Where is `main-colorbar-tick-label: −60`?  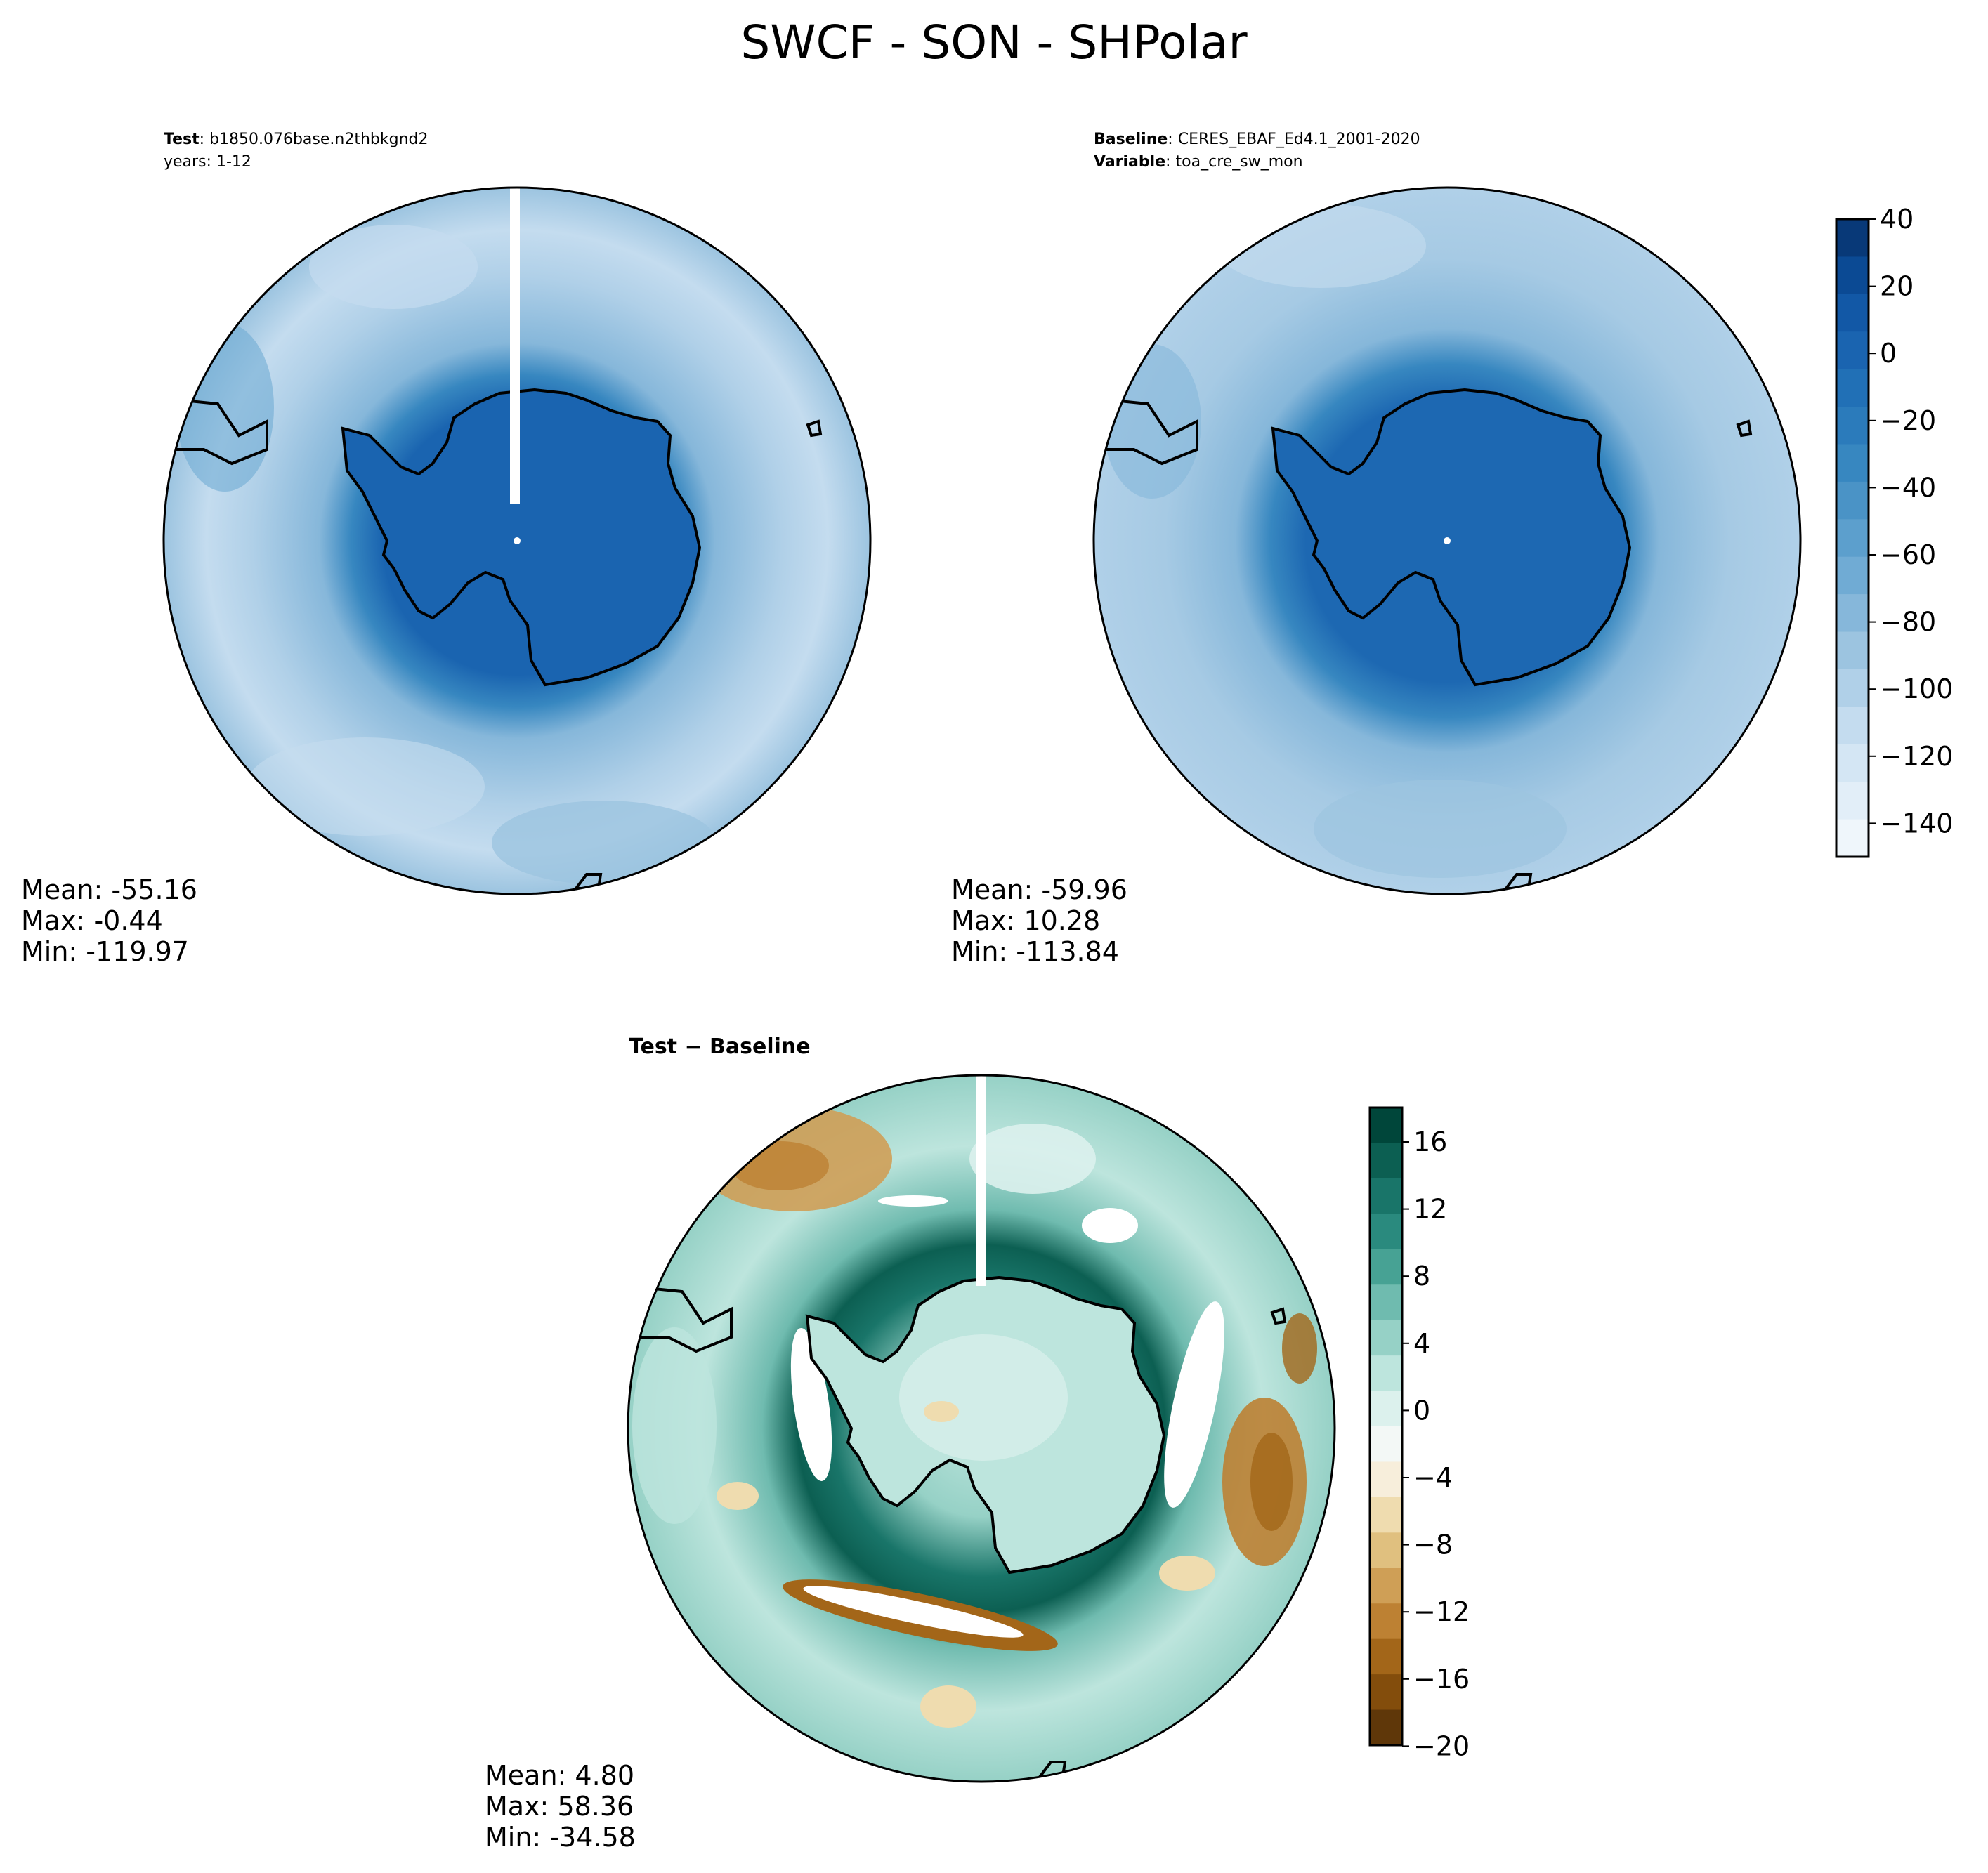 main-colorbar-tick-label: −60 is located at coordinates (1908, 554).